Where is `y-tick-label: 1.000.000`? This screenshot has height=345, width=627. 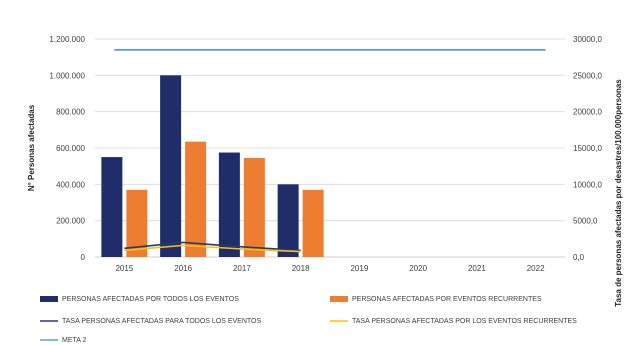
y-tick-label: 1.000.000 is located at coordinates (67, 75).